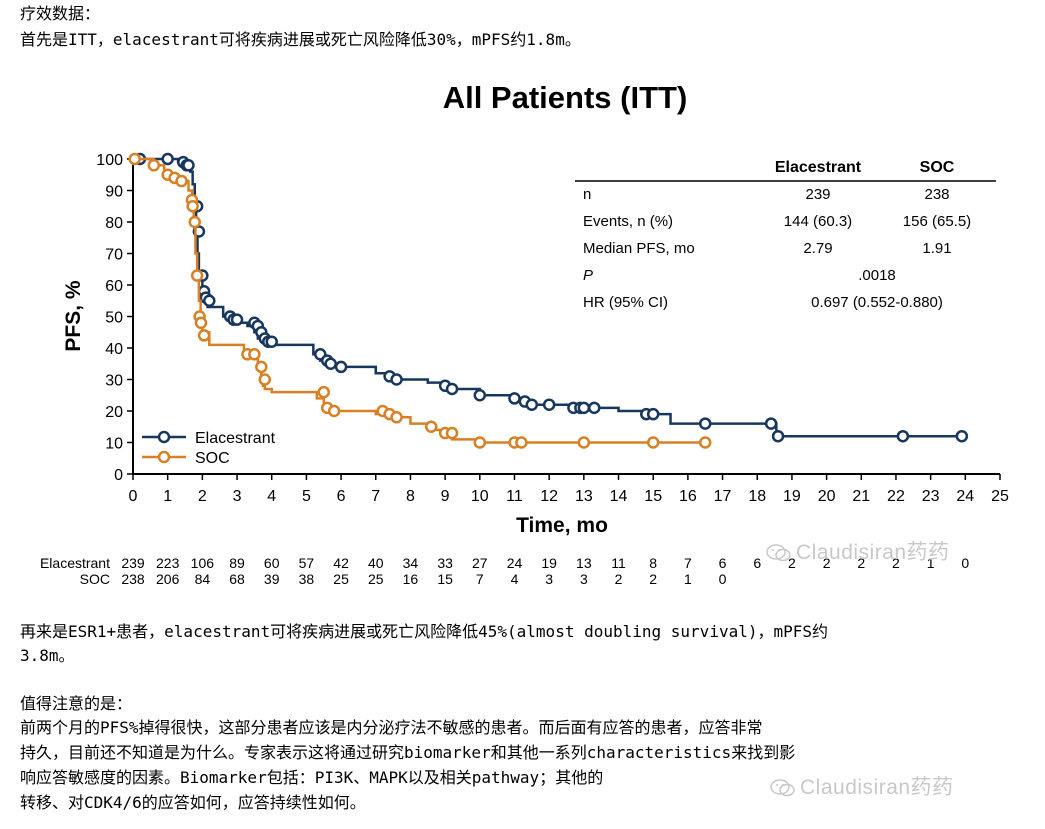  What do you see at coordinates (628, 221) in the screenshot?
I see `stats-row-label: Events, n (%)` at bounding box center [628, 221].